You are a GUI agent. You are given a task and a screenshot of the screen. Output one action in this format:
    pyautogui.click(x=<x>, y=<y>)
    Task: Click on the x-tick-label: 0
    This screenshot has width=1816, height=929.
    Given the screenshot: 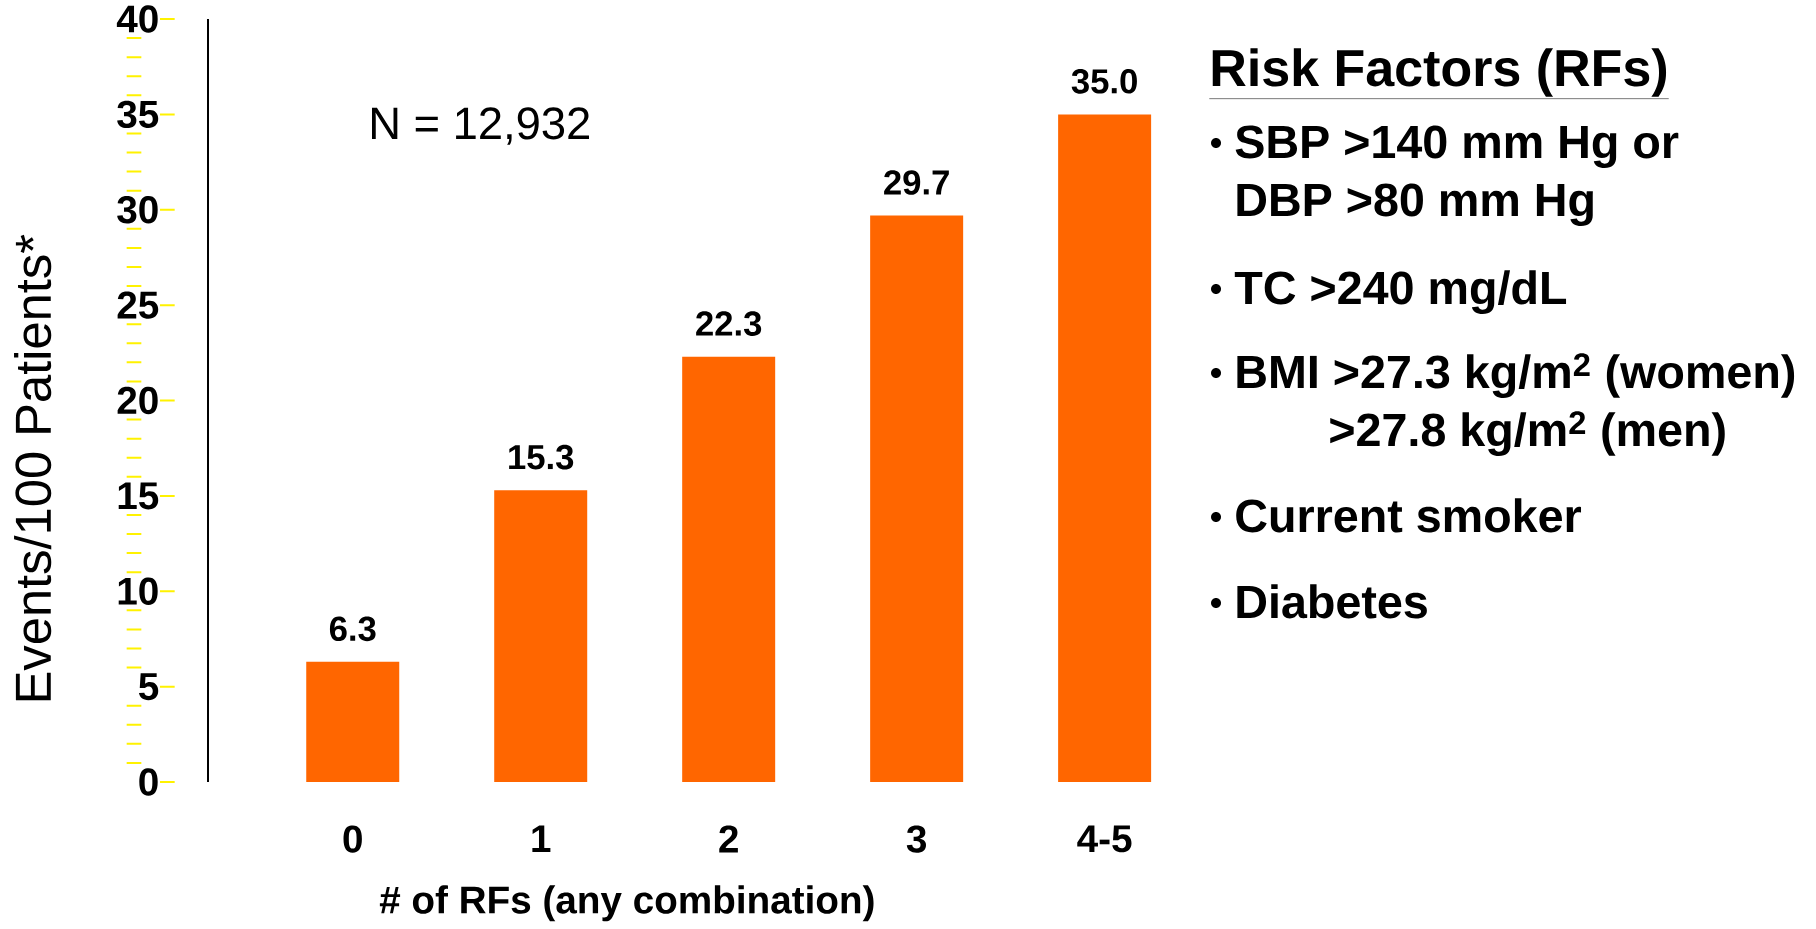 What is the action you would take?
    pyautogui.click(x=352, y=839)
    